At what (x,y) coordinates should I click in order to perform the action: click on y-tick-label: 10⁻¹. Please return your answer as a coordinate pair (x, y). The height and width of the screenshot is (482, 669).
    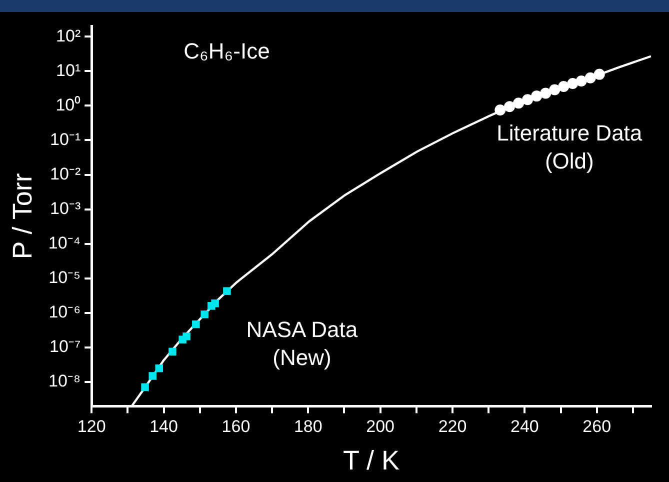
    Looking at the image, I should click on (65, 139).